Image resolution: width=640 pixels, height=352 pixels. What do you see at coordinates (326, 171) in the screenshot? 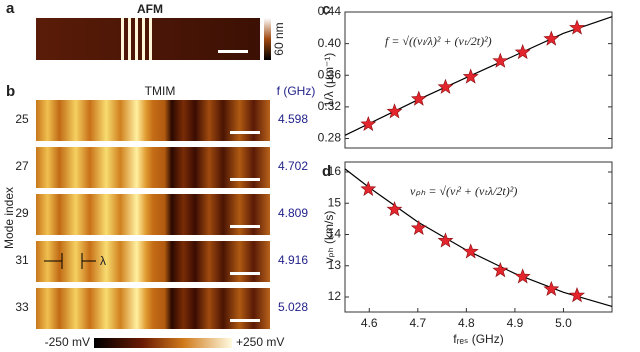
I see `panel-label: d` at bounding box center [326, 171].